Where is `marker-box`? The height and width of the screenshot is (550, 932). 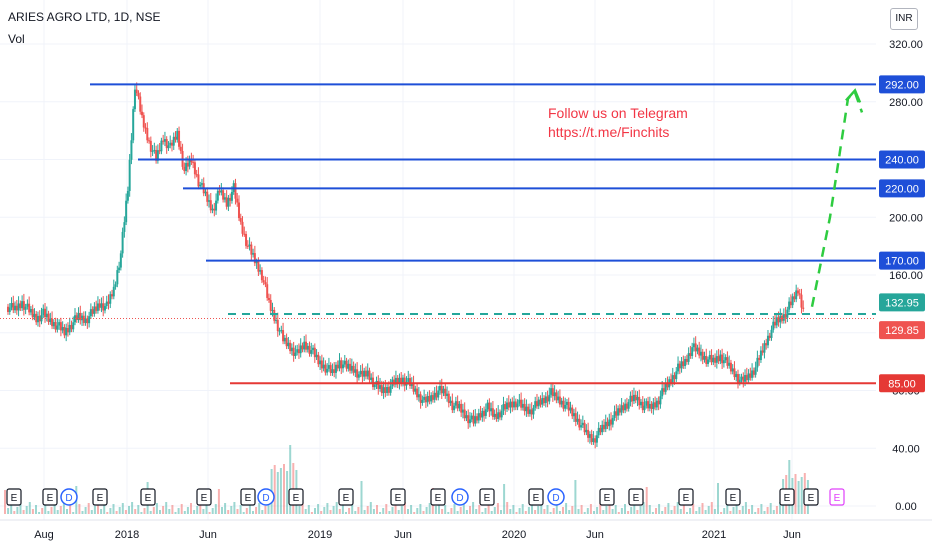
marker-box is located at coordinates (14, 497).